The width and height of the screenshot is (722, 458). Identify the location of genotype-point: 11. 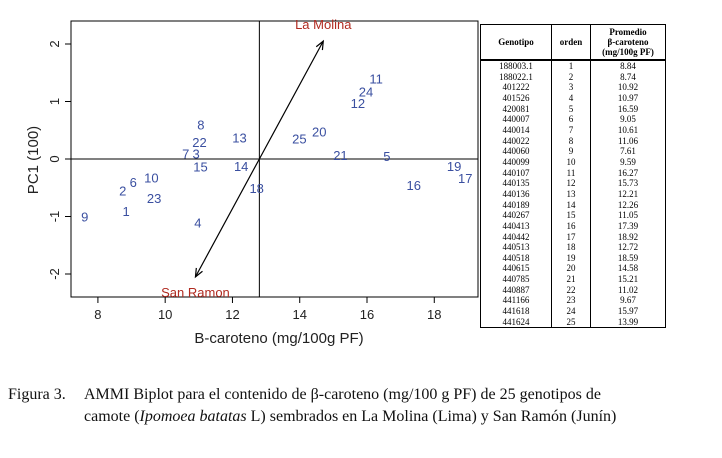
(376, 79).